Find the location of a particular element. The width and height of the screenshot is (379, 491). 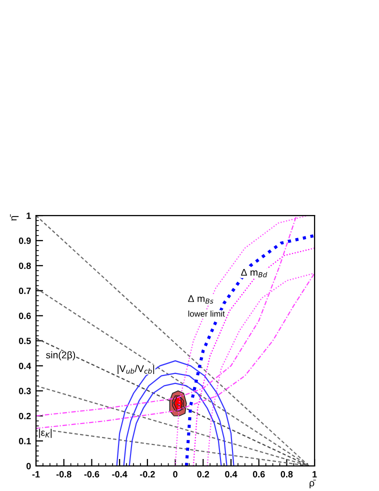

y-tick-label: 0.9 is located at coordinates (24, 241).